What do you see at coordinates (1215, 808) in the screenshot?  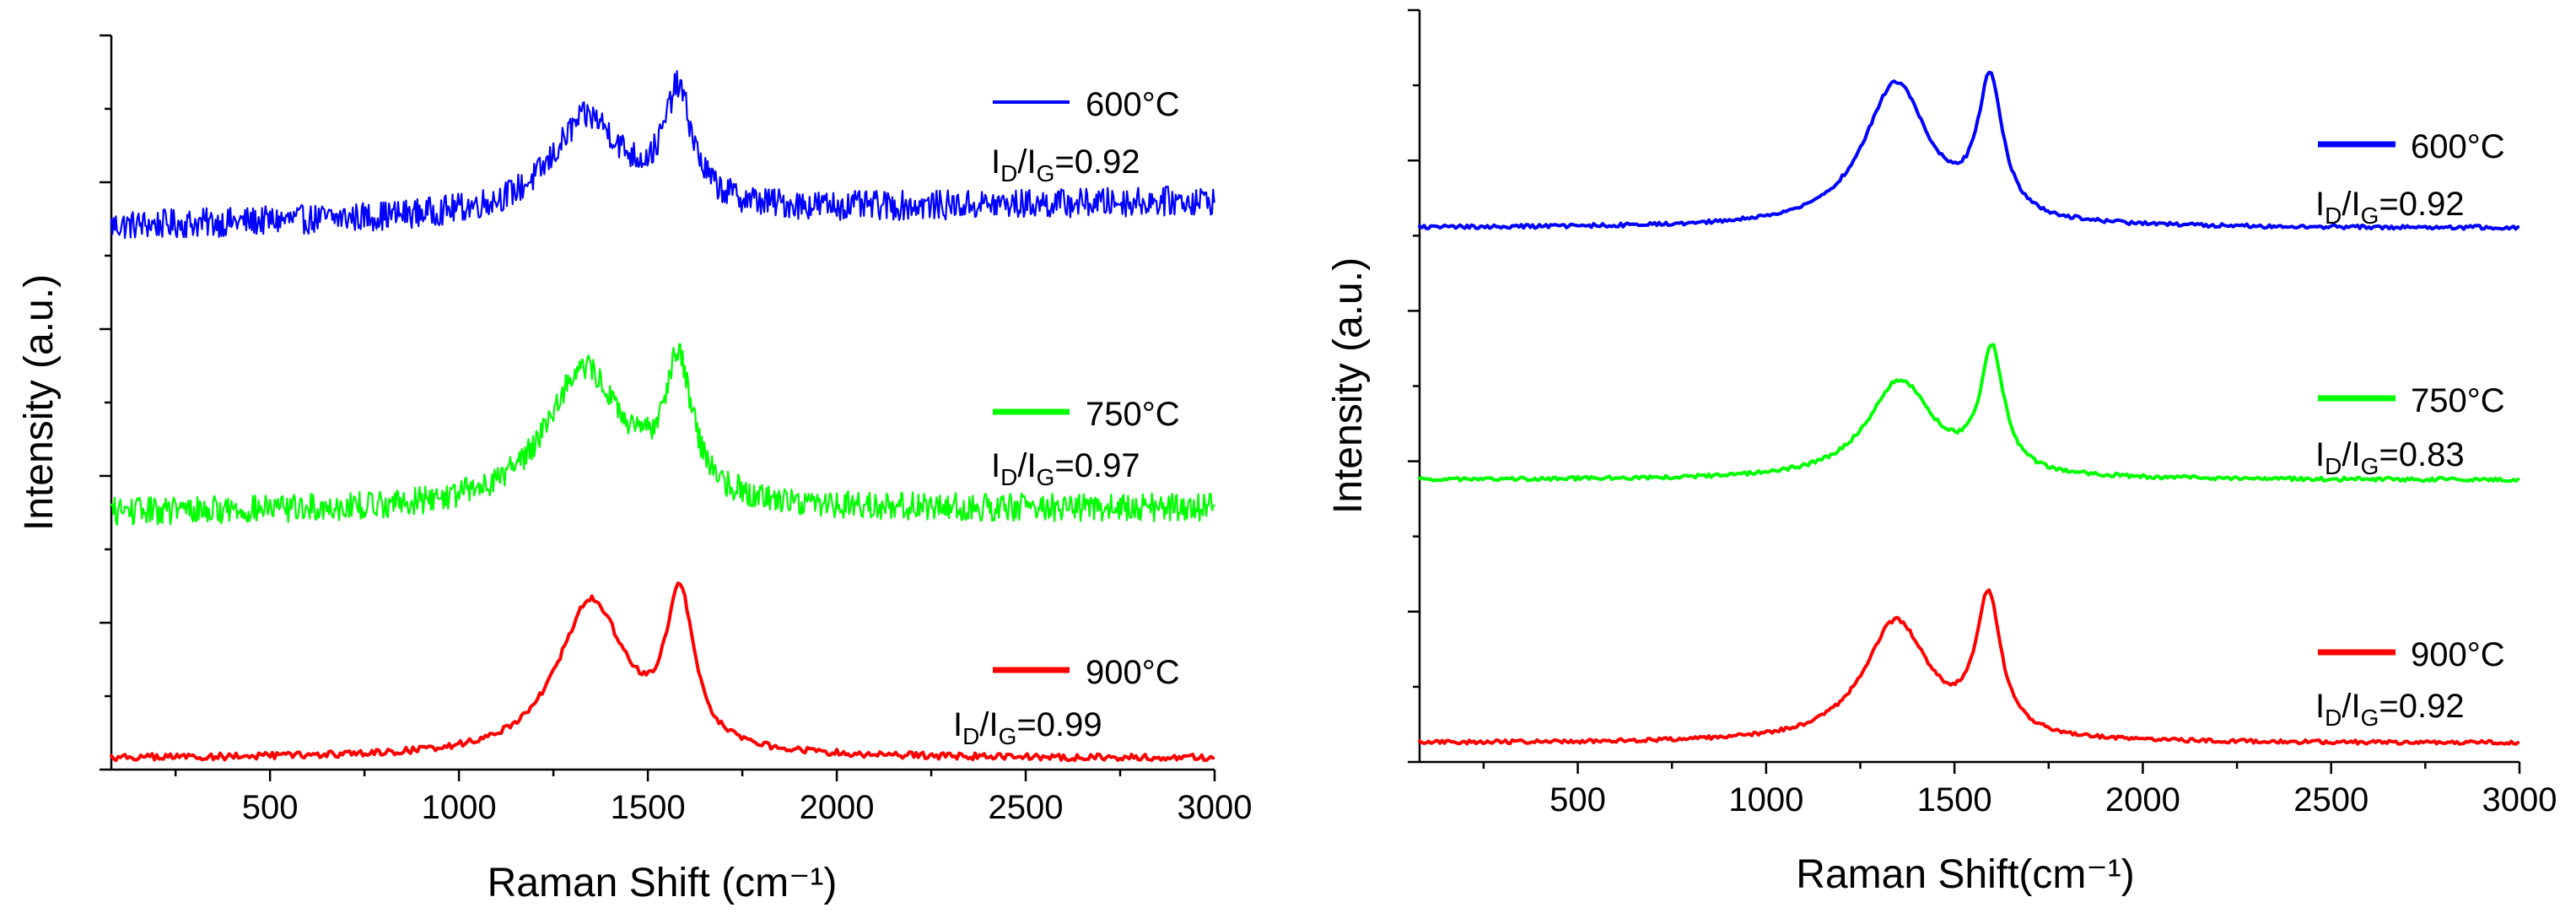 I see `left-x-tick-label: 3000` at bounding box center [1215, 808].